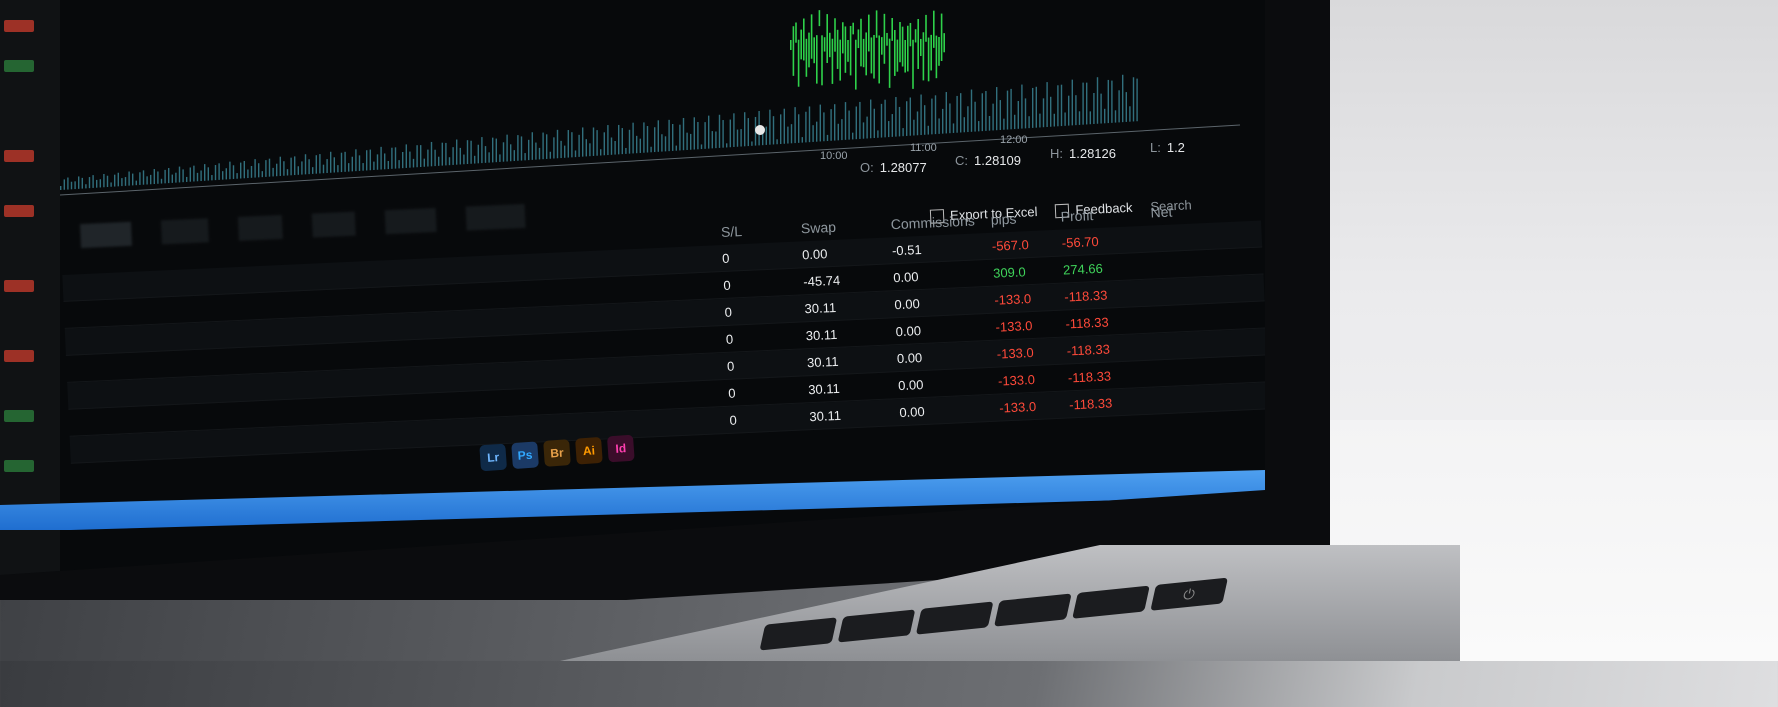  What do you see at coordinates (1161, 212) in the screenshot?
I see `col-net: Net` at bounding box center [1161, 212].